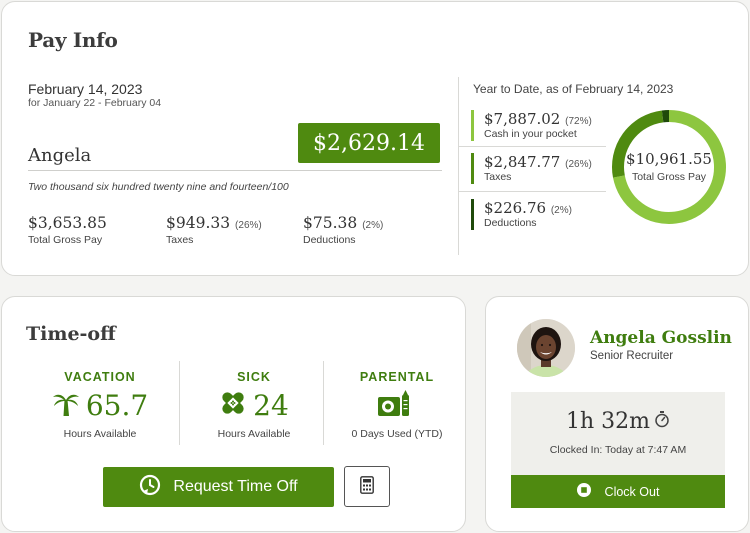  I want to click on summary-percent: (2%), so click(373, 225).